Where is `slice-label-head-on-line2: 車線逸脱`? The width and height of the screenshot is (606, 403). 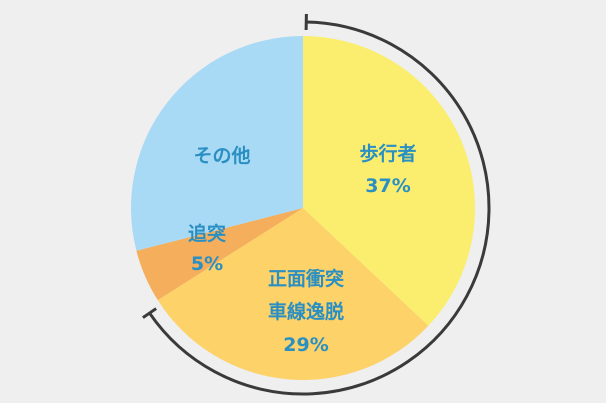
slice-label-head-on-line2: 車線逸脱 is located at coordinates (306, 311).